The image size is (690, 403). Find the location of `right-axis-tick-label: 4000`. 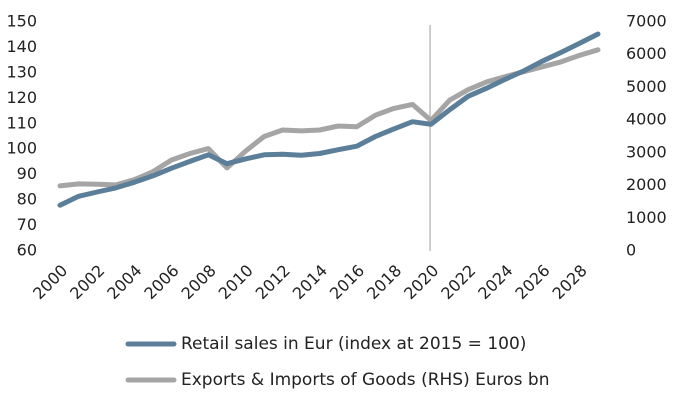

right-axis-tick-label: 4000 is located at coordinates (646, 119).